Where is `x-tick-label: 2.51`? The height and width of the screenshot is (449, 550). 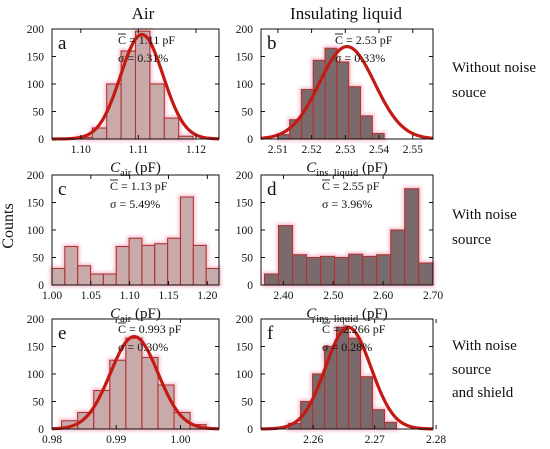 x-tick-label: 2.51 is located at coordinates (278, 150).